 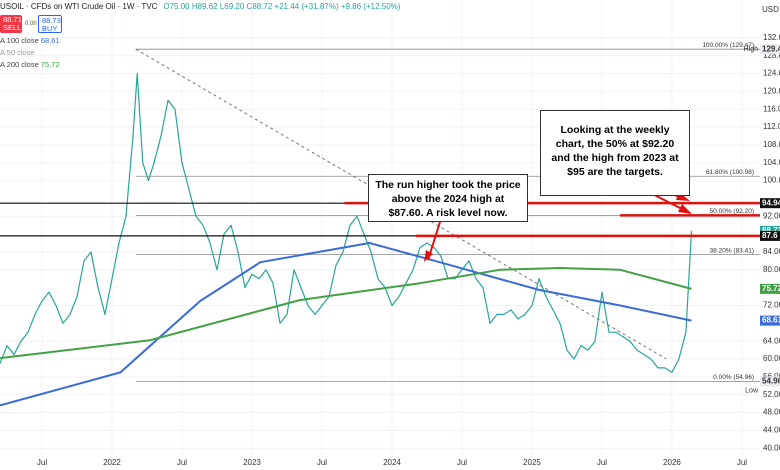 I want to click on legend-name: A 100 close, so click(x=19, y=40).